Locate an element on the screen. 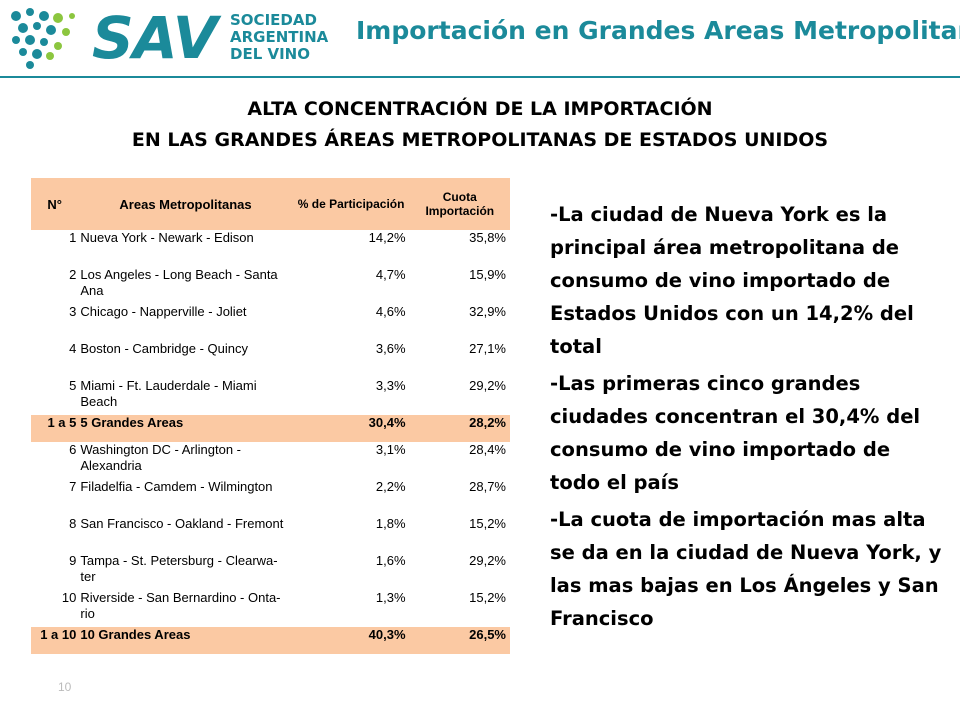  grape-logo-icon is located at coordinates (43, 38).